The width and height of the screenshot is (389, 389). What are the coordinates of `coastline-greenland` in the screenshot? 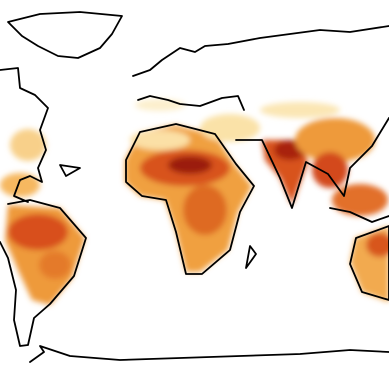 It's located at (65, 35).